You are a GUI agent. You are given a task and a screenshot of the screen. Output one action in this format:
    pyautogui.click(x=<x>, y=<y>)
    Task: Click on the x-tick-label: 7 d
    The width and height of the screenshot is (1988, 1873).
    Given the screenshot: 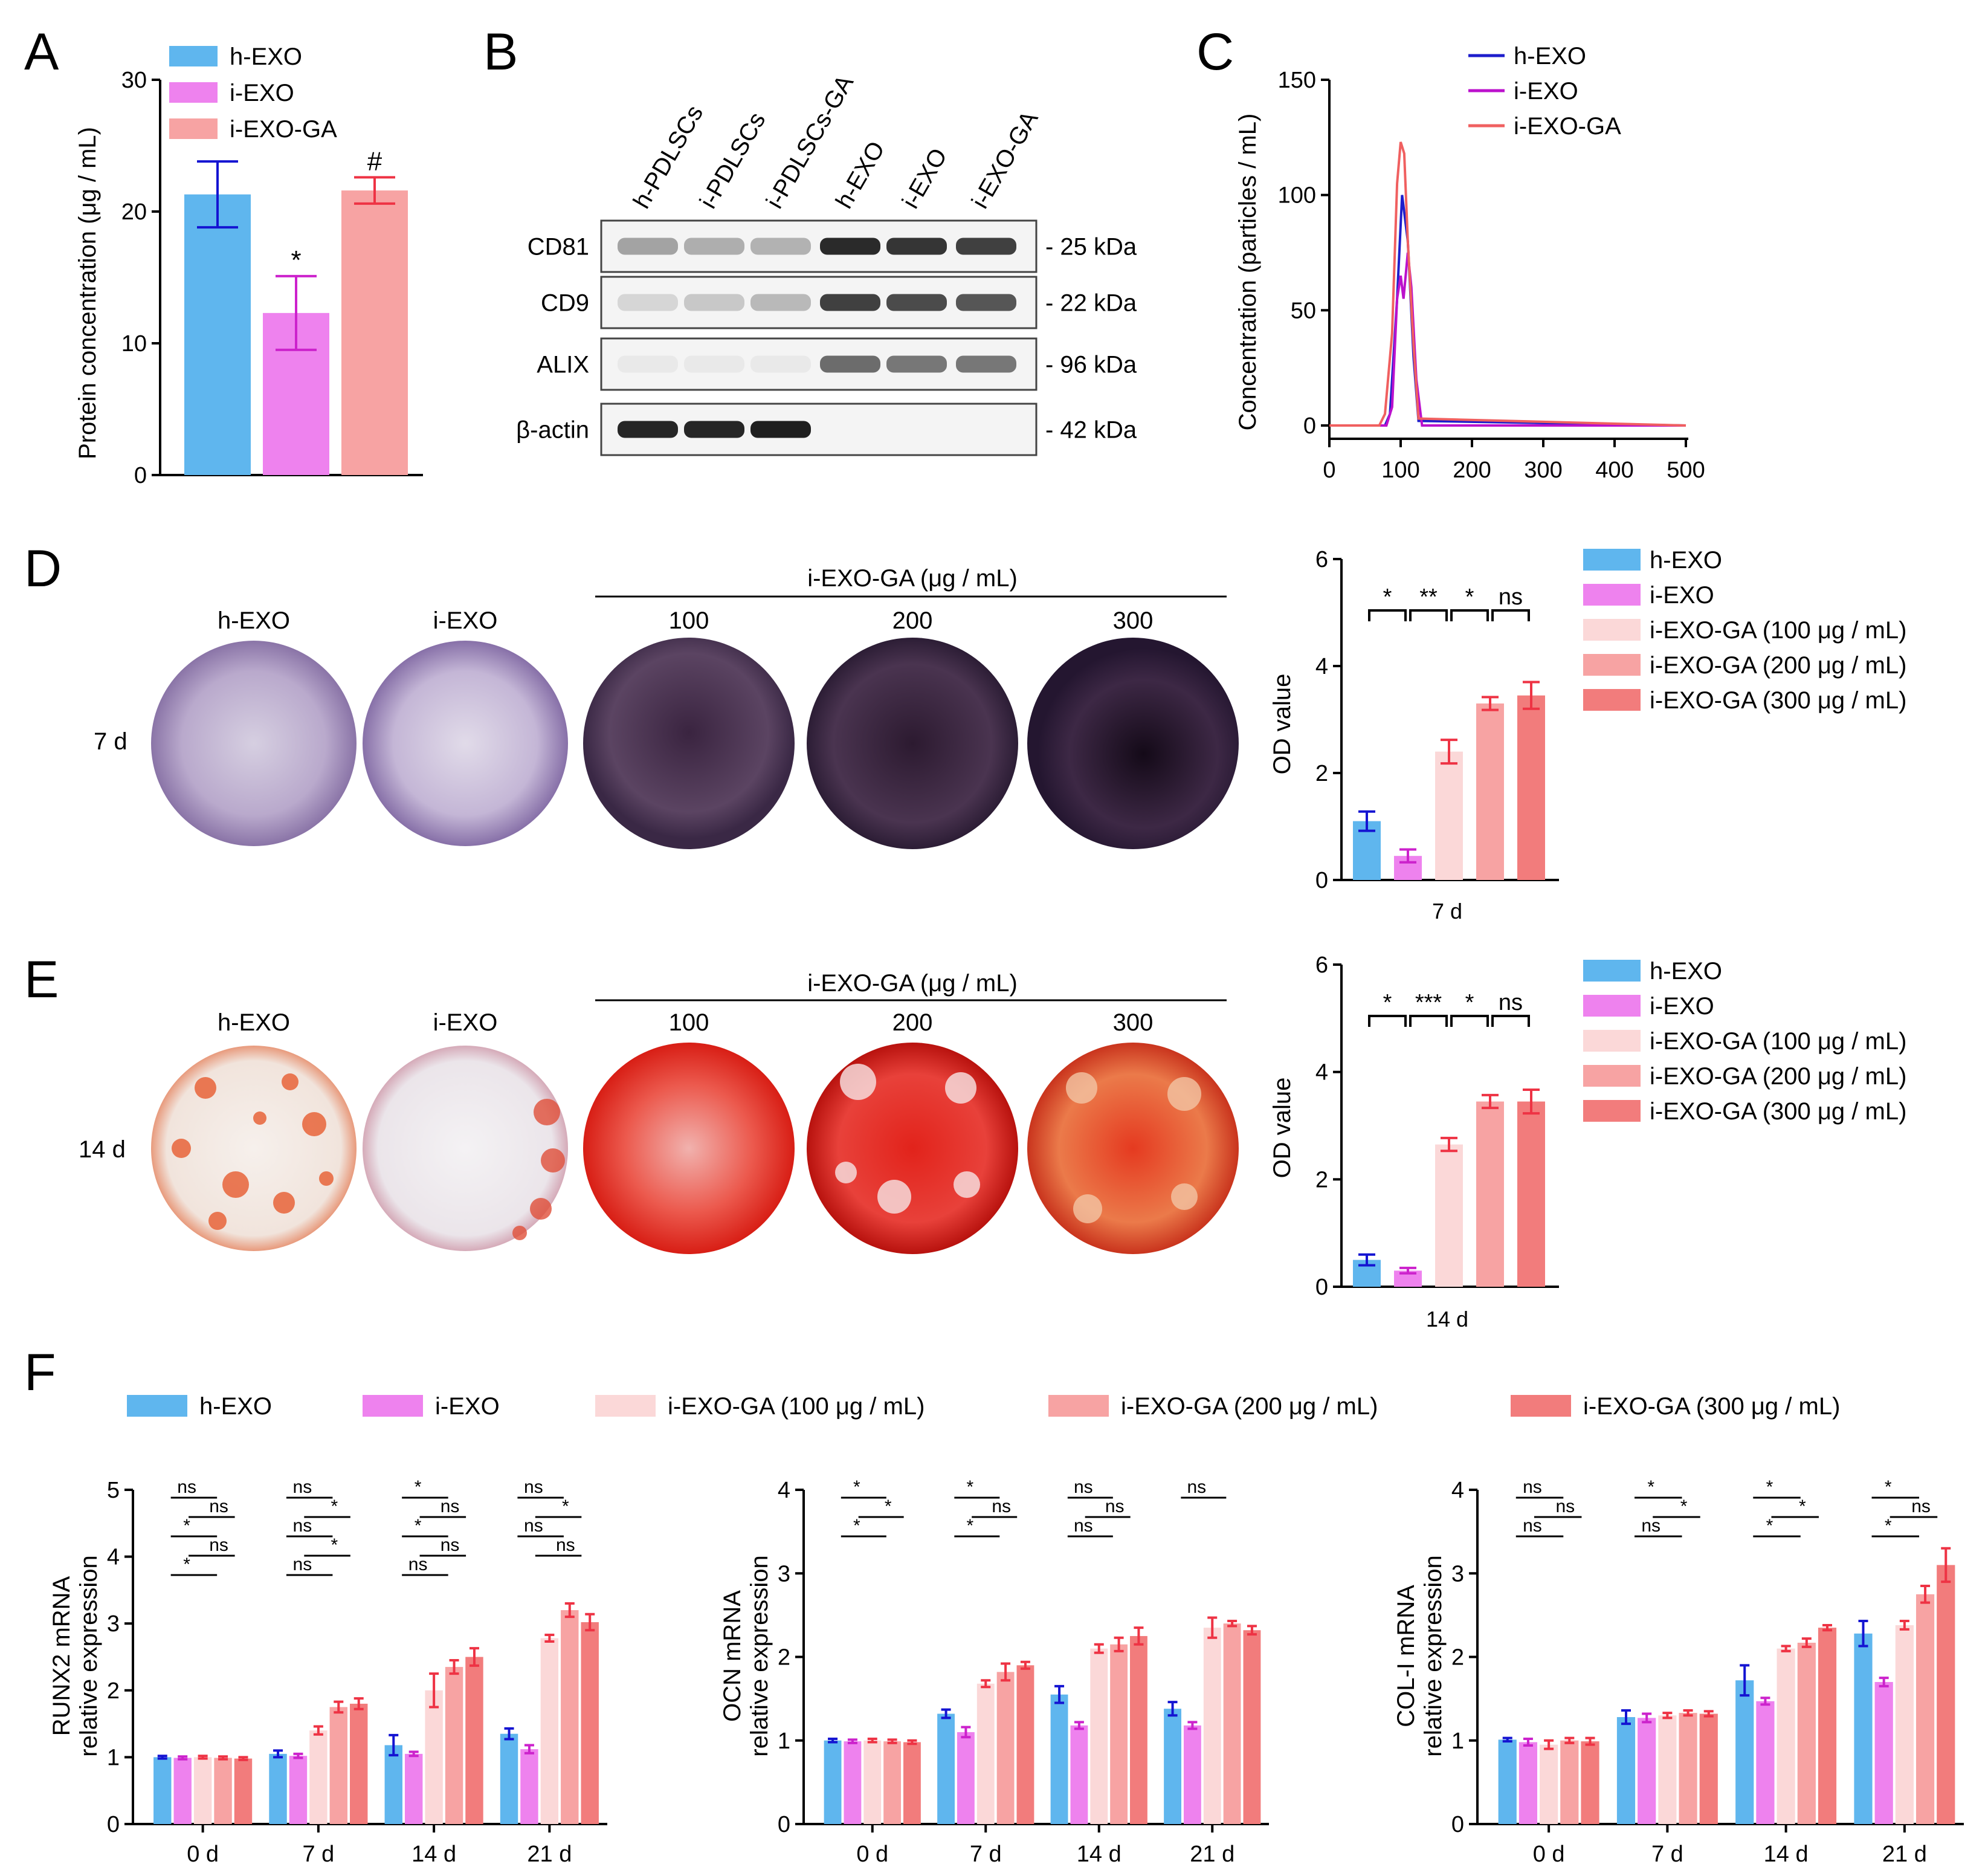 What is the action you would take?
    pyautogui.click(x=318, y=1854)
    